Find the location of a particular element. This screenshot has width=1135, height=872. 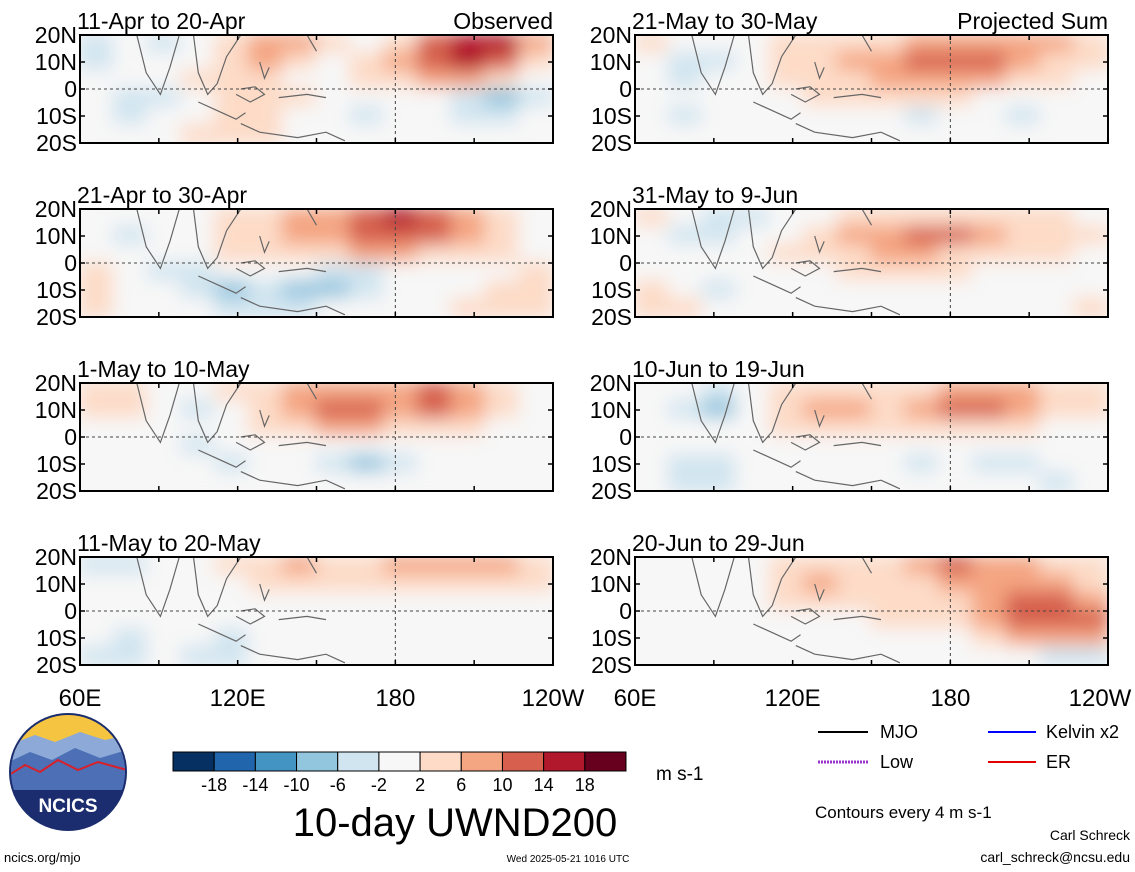

colorbar-tick-label: -2 is located at coordinates (379, 785).